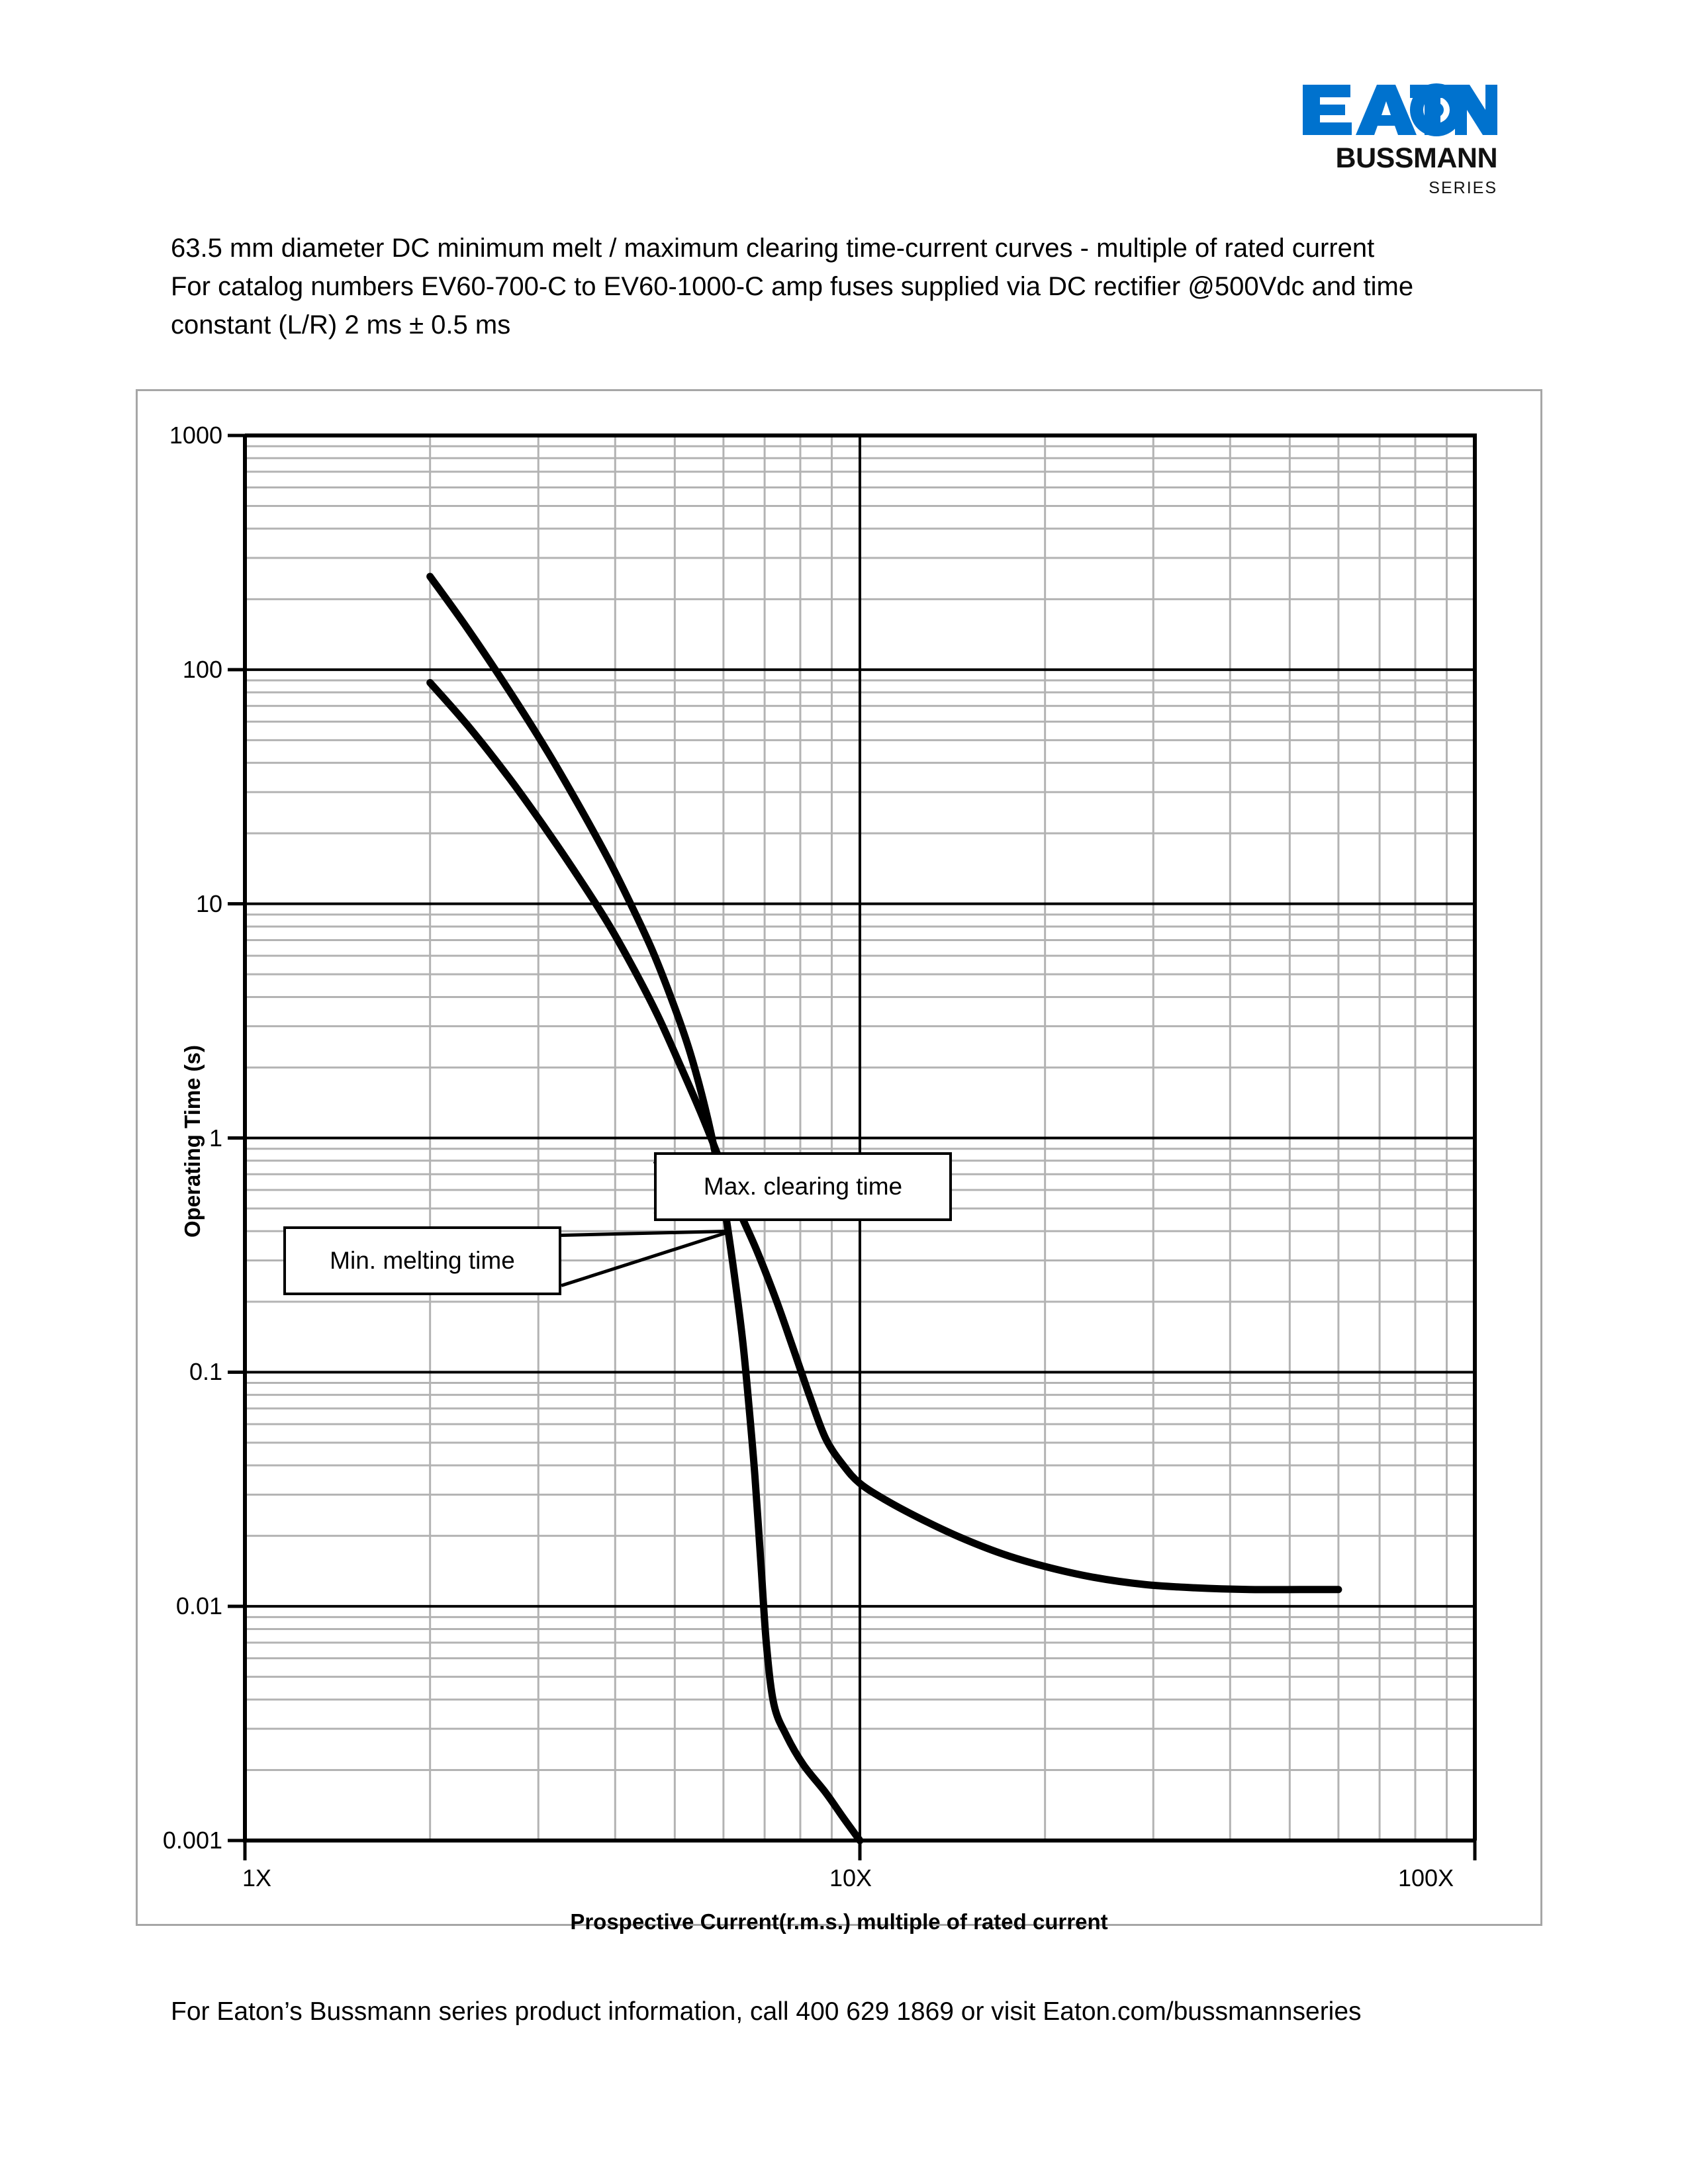 This screenshot has width=1688, height=2184. Describe the element at coordinates (205, 1372) in the screenshot. I see `y-tick-label: 0.1` at that location.